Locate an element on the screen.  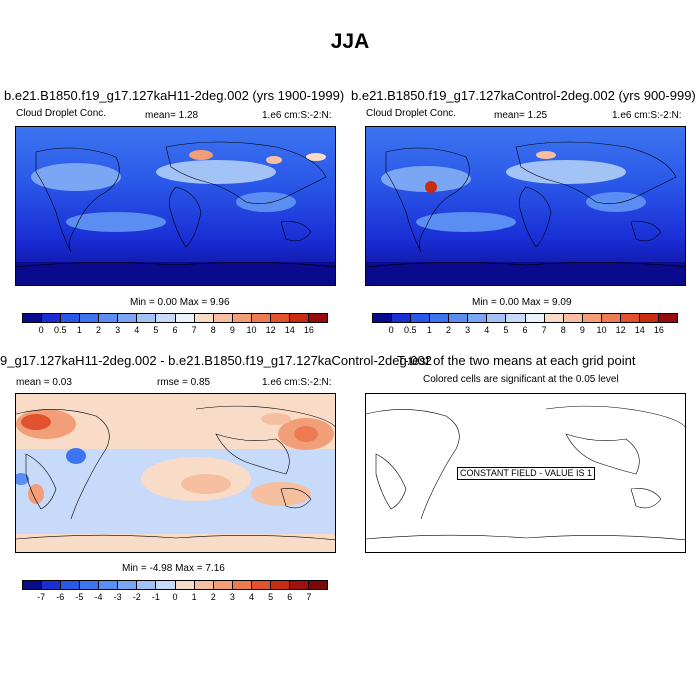
colorbar-tick-label: 7 is located at coordinates (194, 330).